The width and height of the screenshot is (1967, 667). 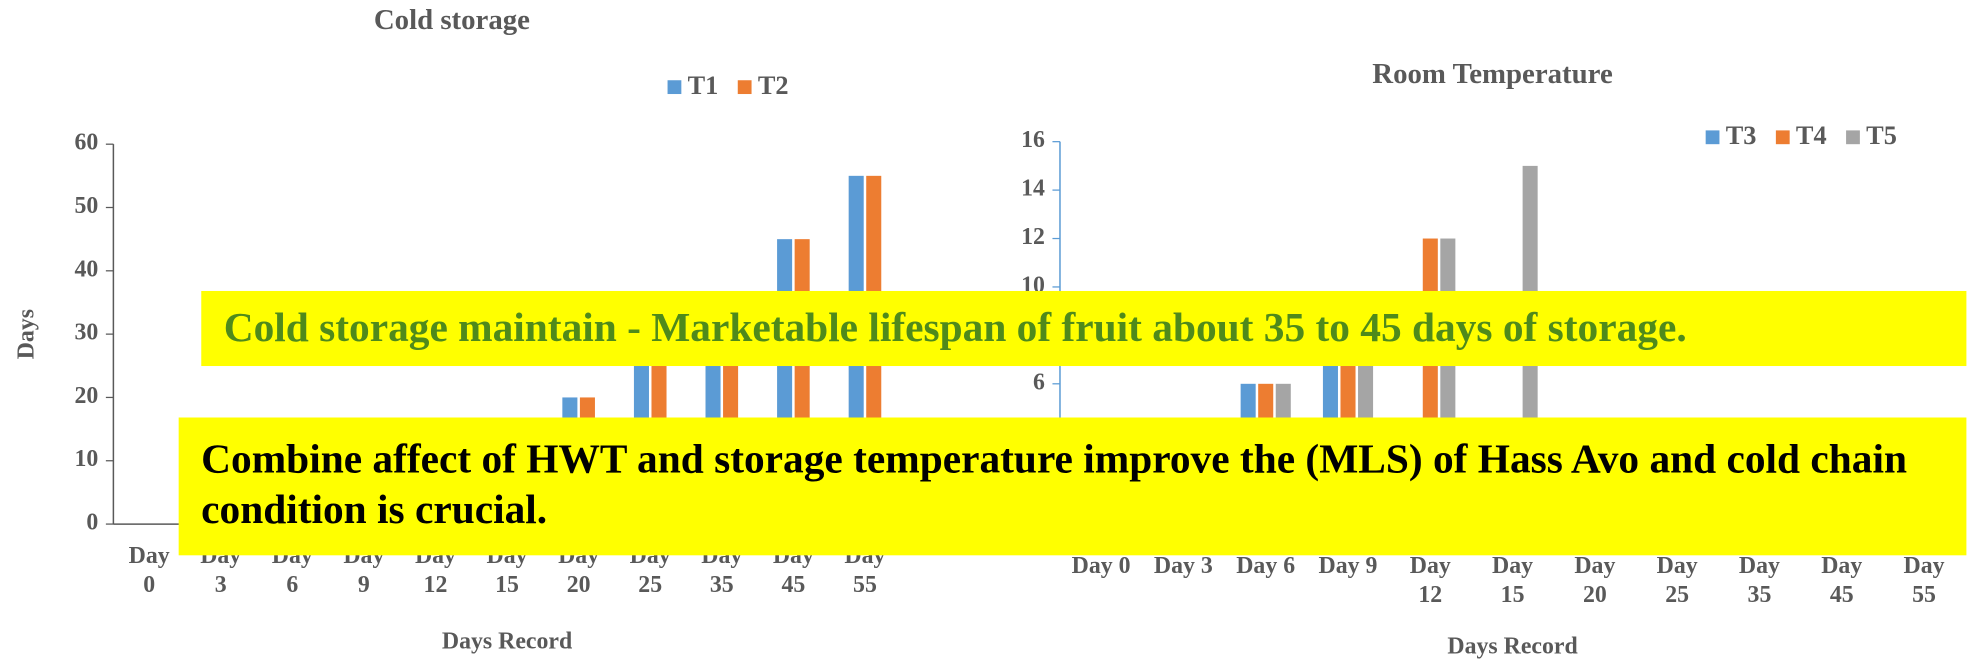 What do you see at coordinates (87, 269) in the screenshot?
I see `y-tick-label: 40` at bounding box center [87, 269].